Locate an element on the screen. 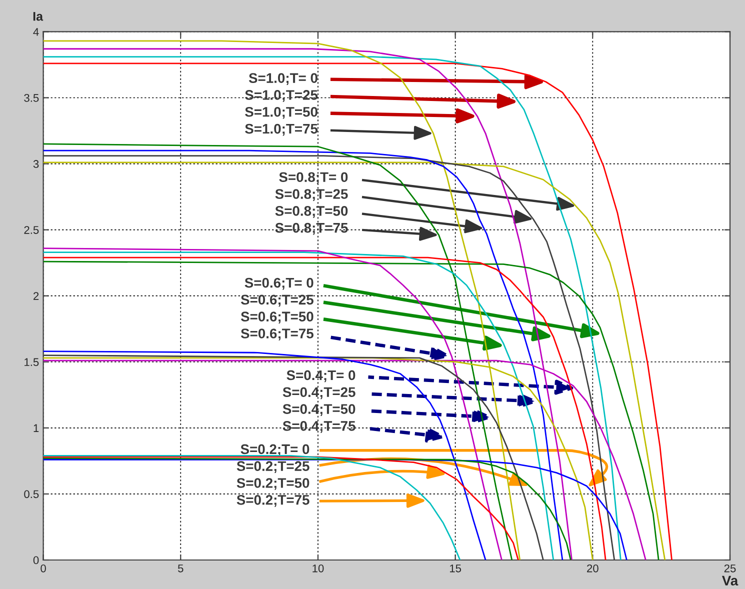  y-tick-label: 2.5 is located at coordinates (31, 230).